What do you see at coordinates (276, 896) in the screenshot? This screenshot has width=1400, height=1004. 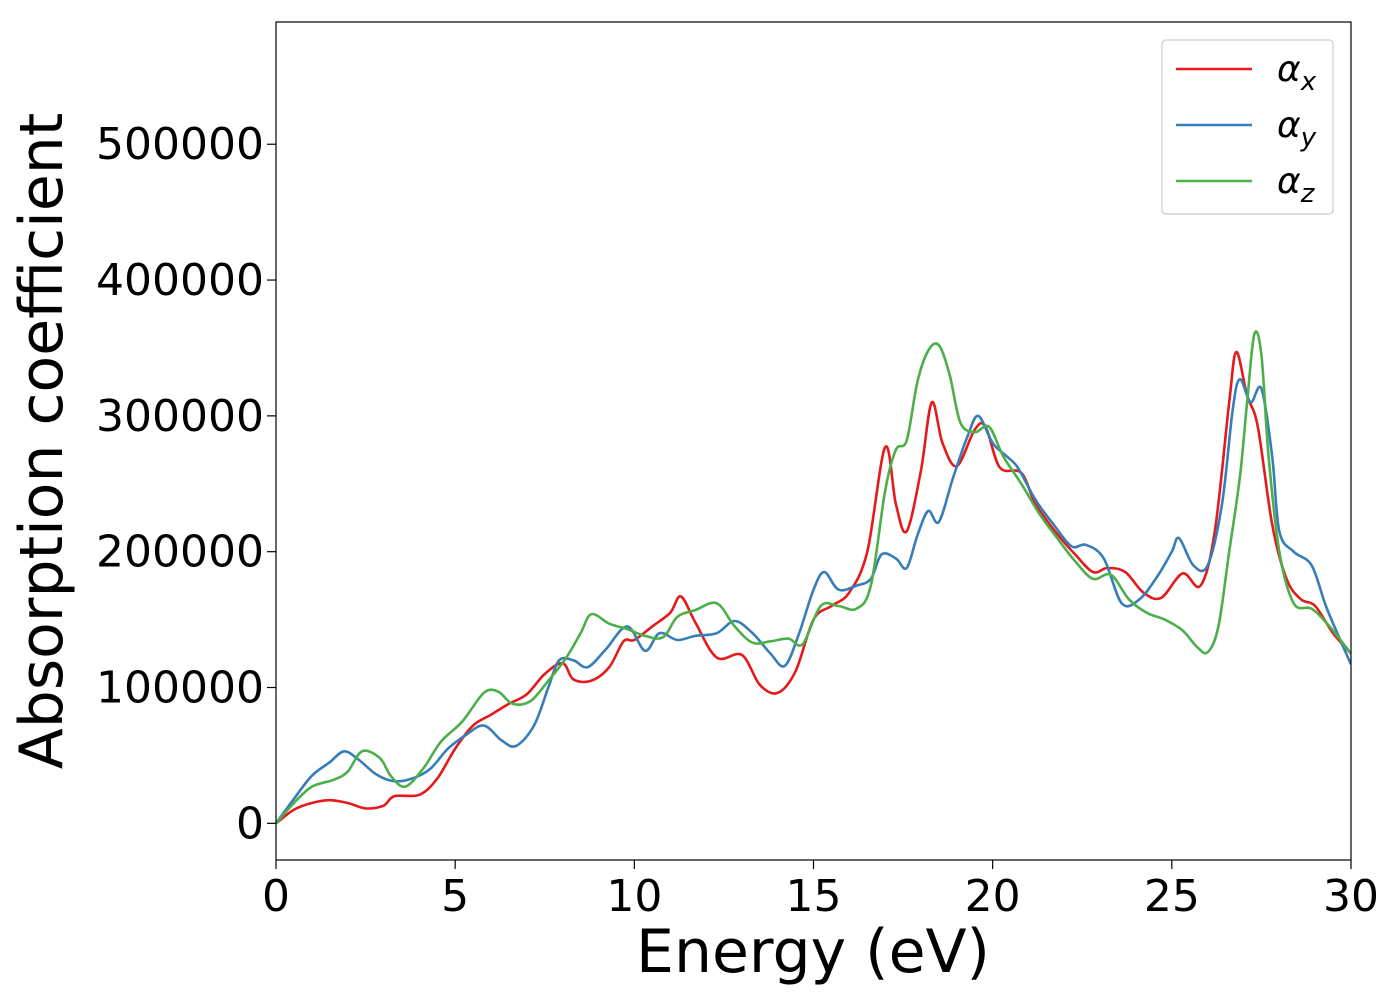 I see `x-tick-label: 0` at bounding box center [276, 896].